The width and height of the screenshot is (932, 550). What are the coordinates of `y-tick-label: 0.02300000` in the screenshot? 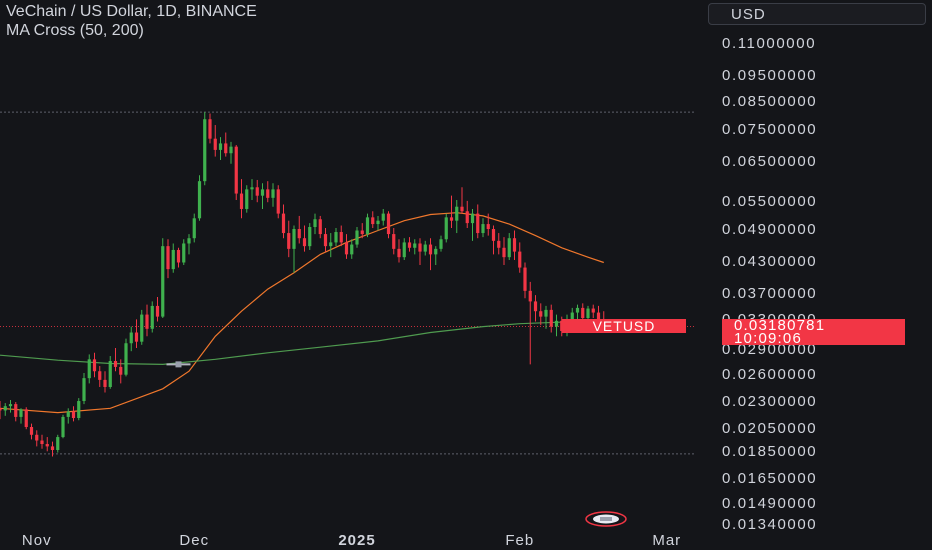 It's located at (769, 401).